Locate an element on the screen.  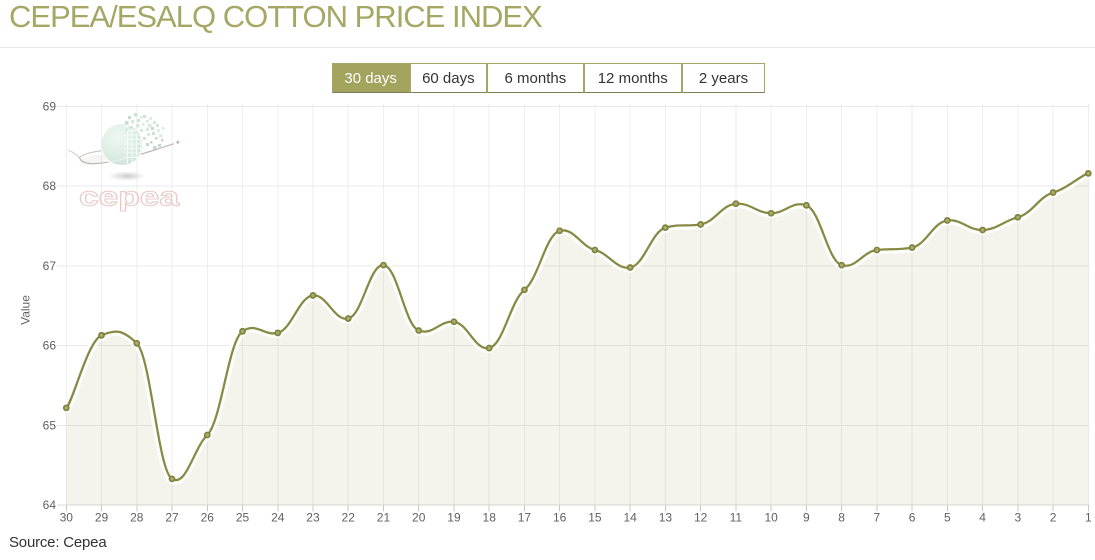
svg-text: 27 is located at coordinates (172, 518).